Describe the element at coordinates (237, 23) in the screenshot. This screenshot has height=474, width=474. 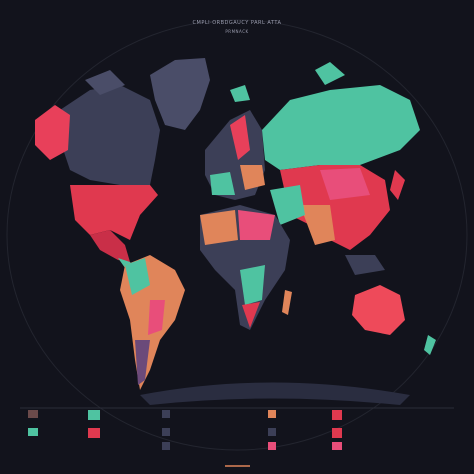
I see `map-title: CMPLI·ORBDGAUCY PARL ATTA` at that location.